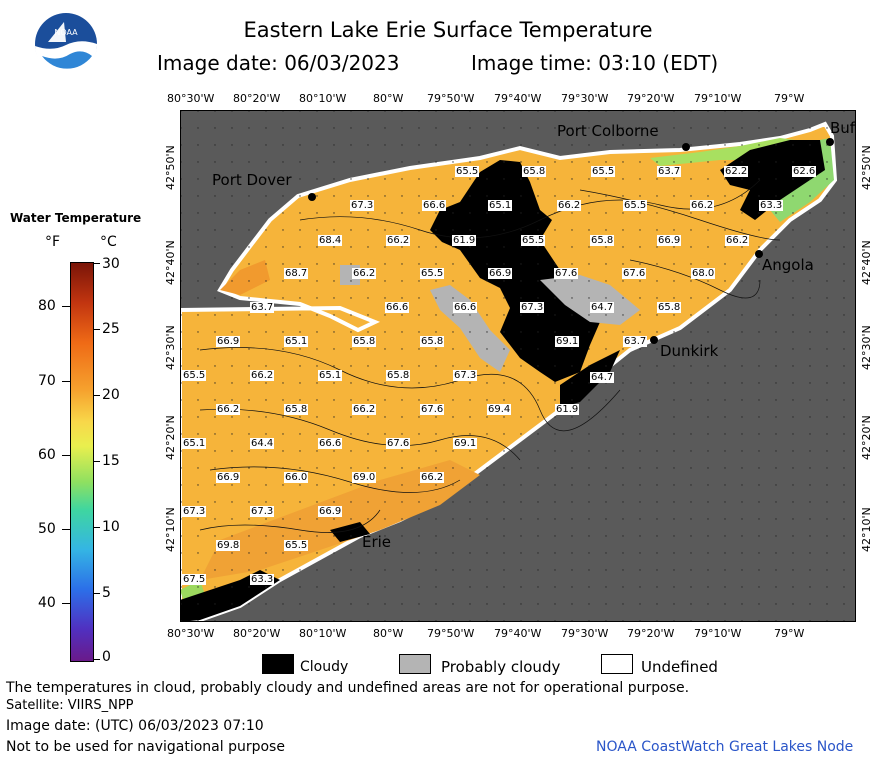 This screenshot has width=896, height=763. What do you see at coordinates (377, 542) in the screenshot?
I see `city-erie: Erie` at bounding box center [377, 542].